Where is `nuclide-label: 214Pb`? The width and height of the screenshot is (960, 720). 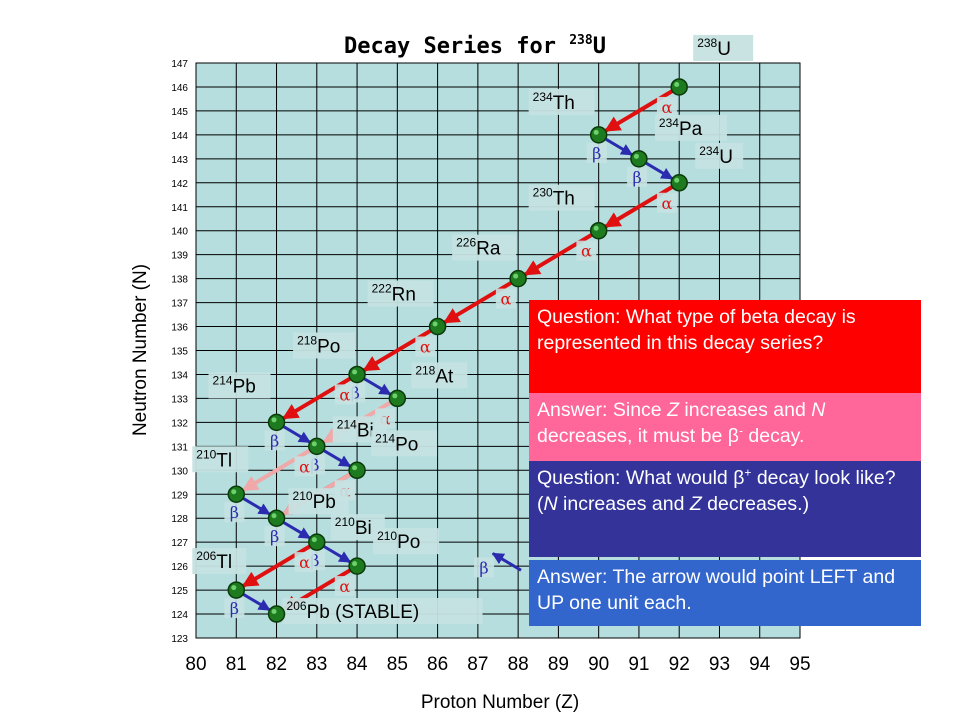 nuclide-label: 214Pb is located at coordinates (234, 385).